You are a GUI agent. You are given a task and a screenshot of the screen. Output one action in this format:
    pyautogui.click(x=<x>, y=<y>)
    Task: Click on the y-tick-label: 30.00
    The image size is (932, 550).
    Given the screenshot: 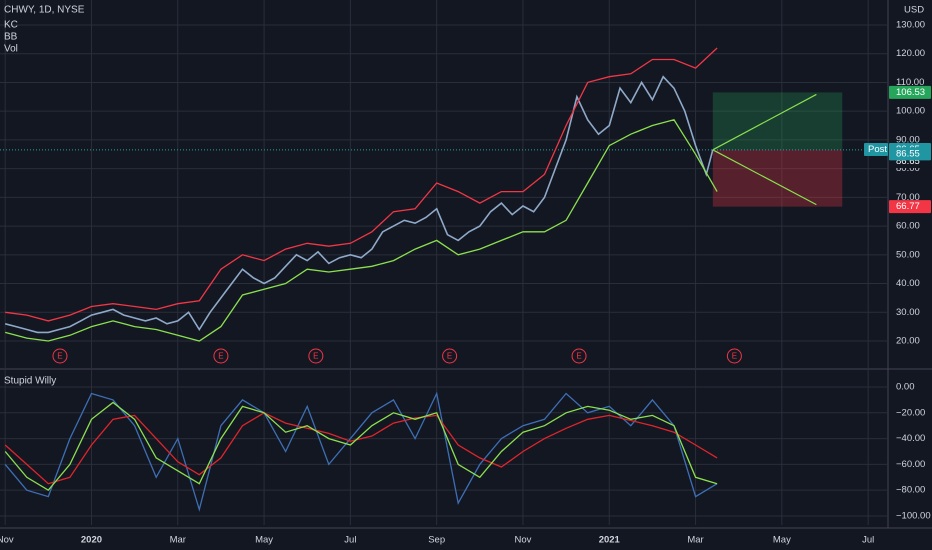 What is the action you would take?
    pyautogui.click(x=908, y=312)
    